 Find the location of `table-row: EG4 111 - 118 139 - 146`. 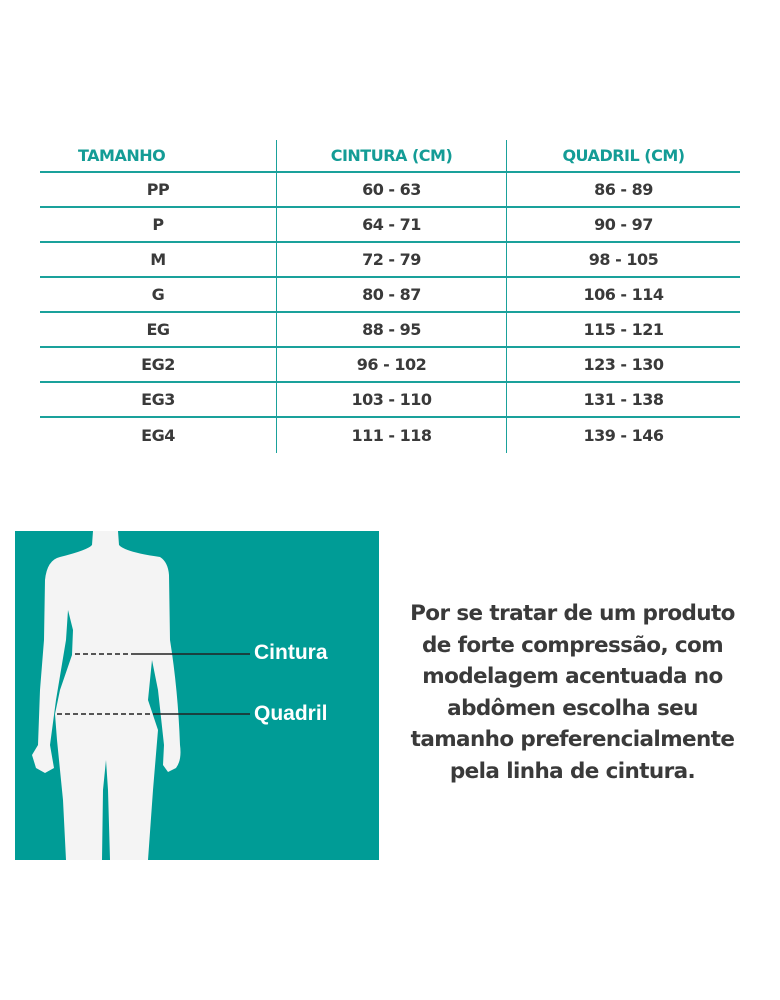

table-row: EG4 111 - 118 139 - 146 is located at coordinates (390, 435).